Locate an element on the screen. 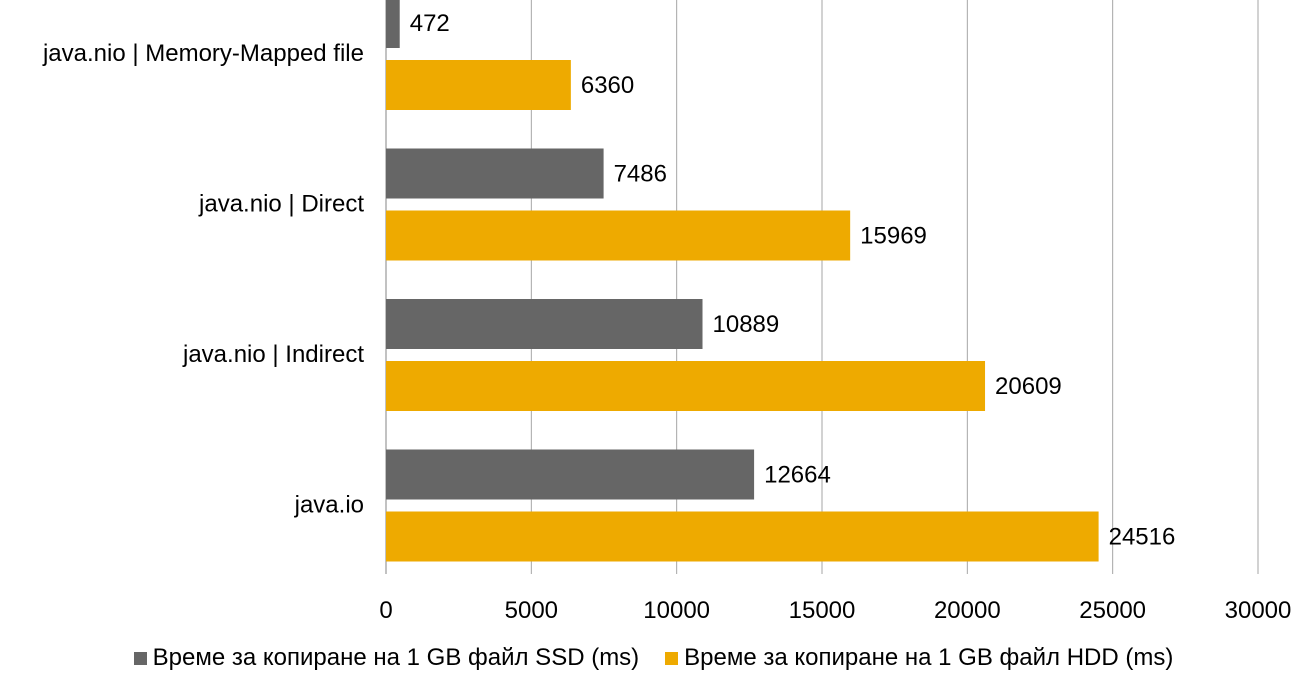 The height and width of the screenshot is (681, 1307). data-label: 6360 is located at coordinates (607, 85).